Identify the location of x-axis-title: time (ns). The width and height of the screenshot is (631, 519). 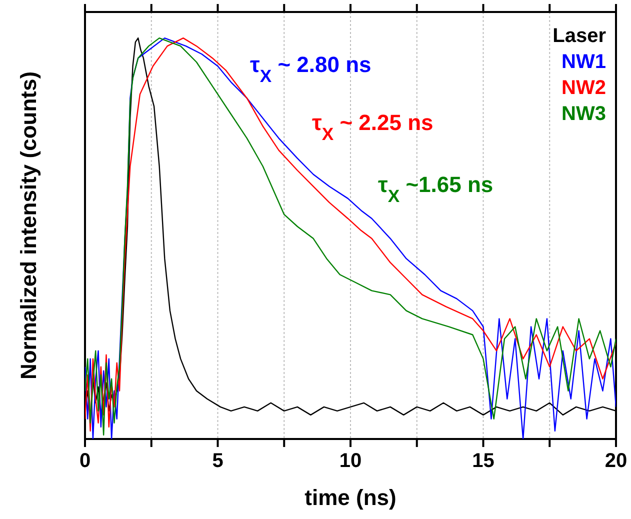
(350, 497).